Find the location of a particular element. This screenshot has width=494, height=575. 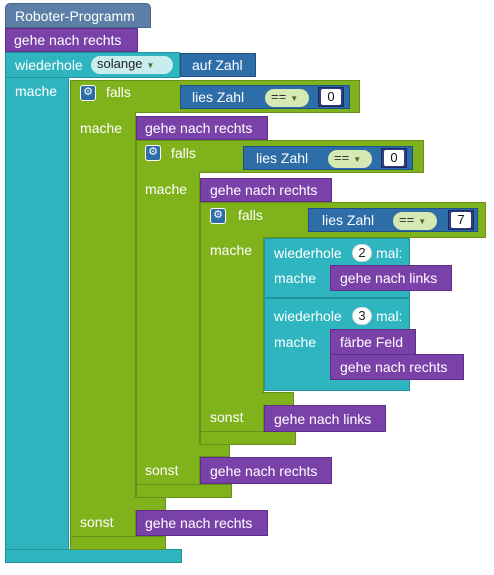

if-block-1-footer is located at coordinates (118, 543).